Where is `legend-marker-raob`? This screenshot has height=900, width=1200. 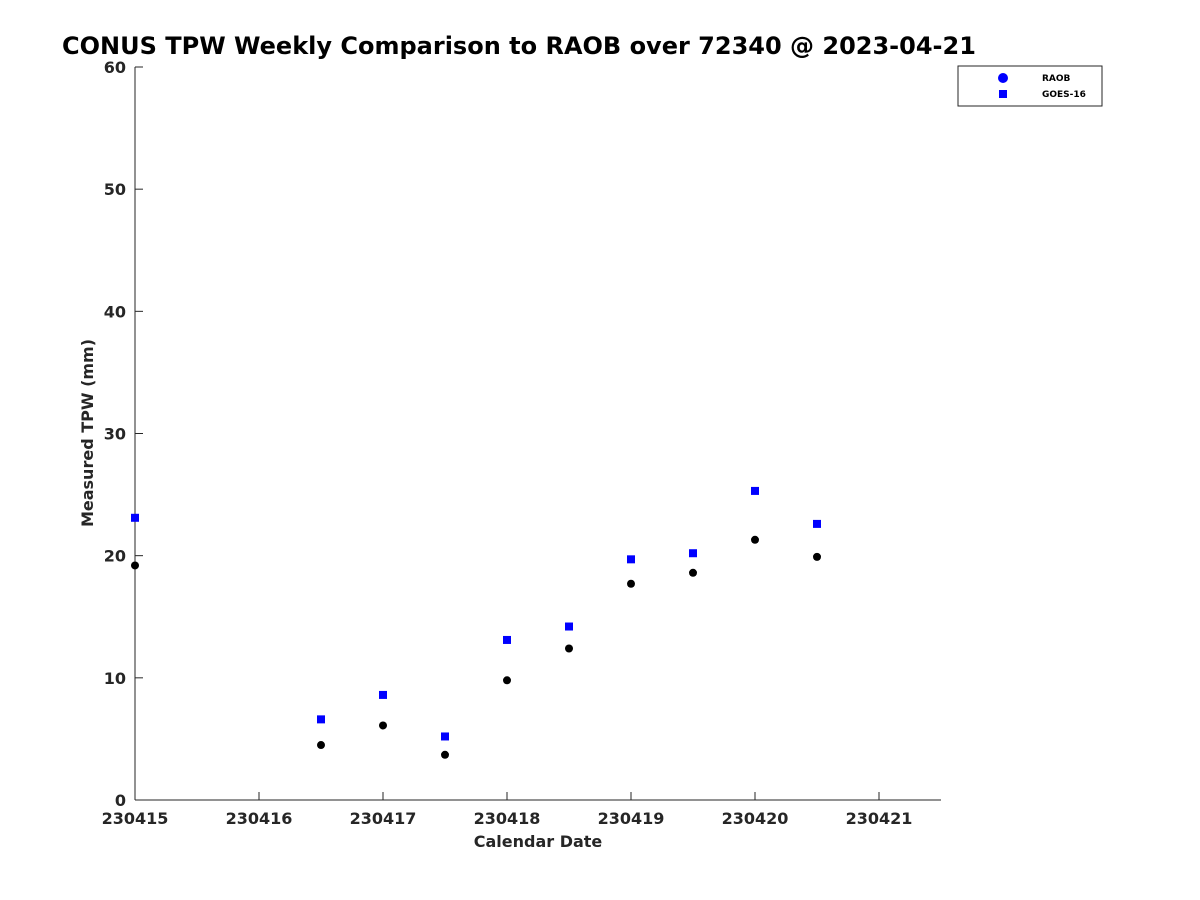 legend-marker-raob is located at coordinates (1003, 78).